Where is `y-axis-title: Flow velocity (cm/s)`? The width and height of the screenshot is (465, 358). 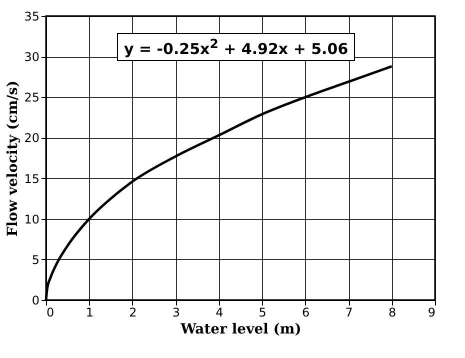 y-axis-title: Flow velocity (cm/s) is located at coordinates (13, 158).